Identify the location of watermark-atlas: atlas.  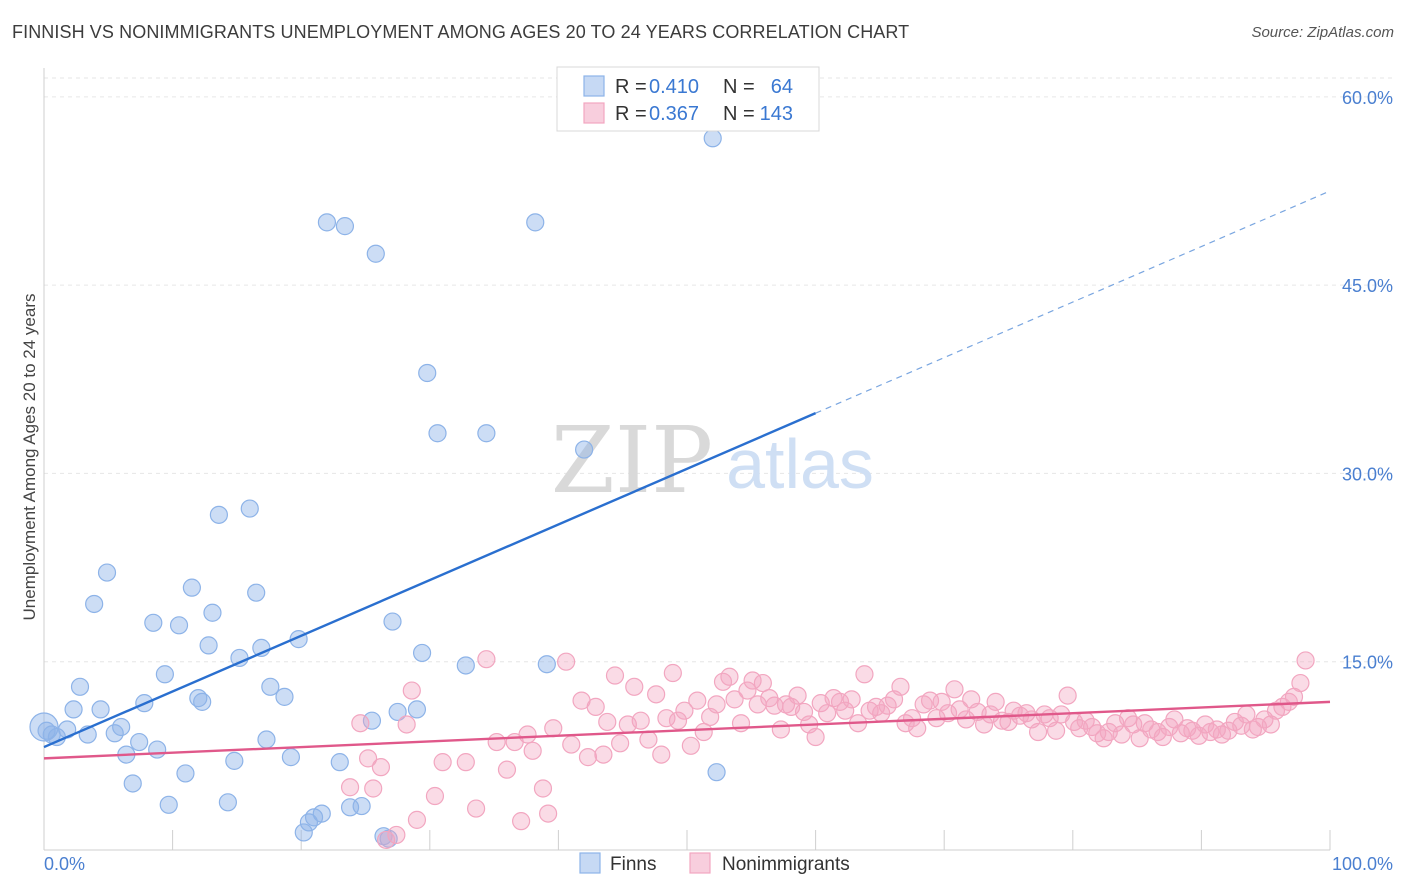
(800, 464).